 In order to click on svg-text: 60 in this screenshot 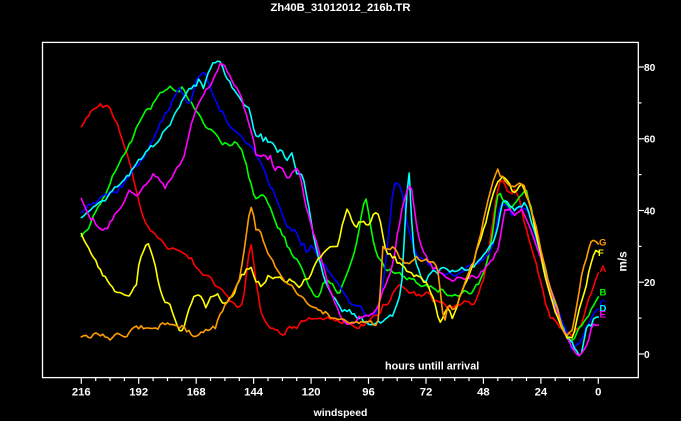, I will do `click(650, 140)`.